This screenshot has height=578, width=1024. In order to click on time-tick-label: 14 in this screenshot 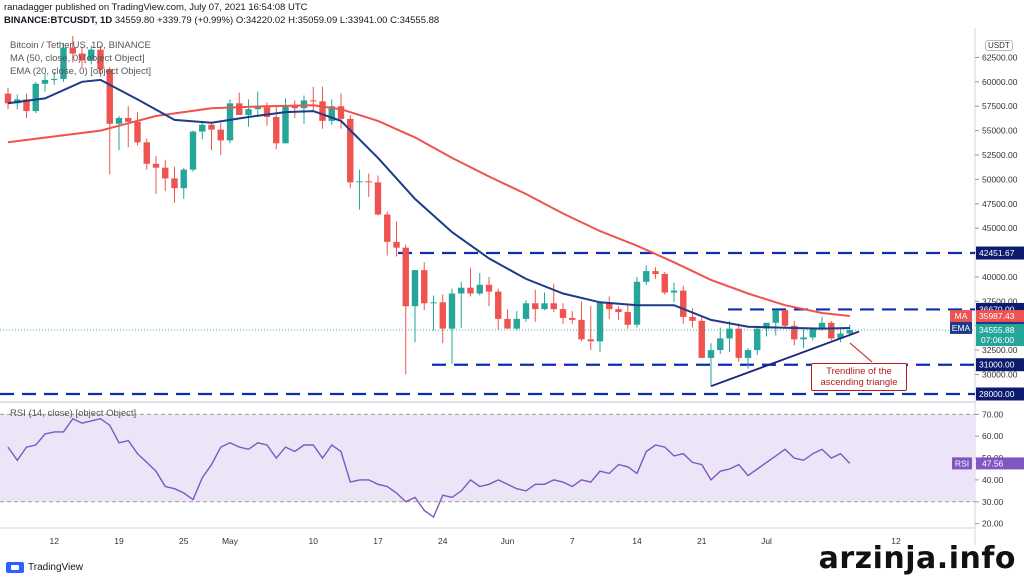, I will do `click(637, 541)`.